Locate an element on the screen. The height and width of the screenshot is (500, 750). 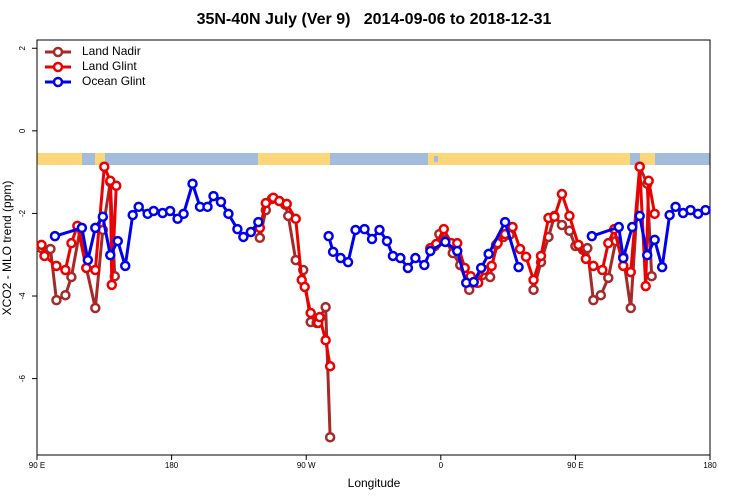
y-tick-label: -6 is located at coordinates (22, 379).